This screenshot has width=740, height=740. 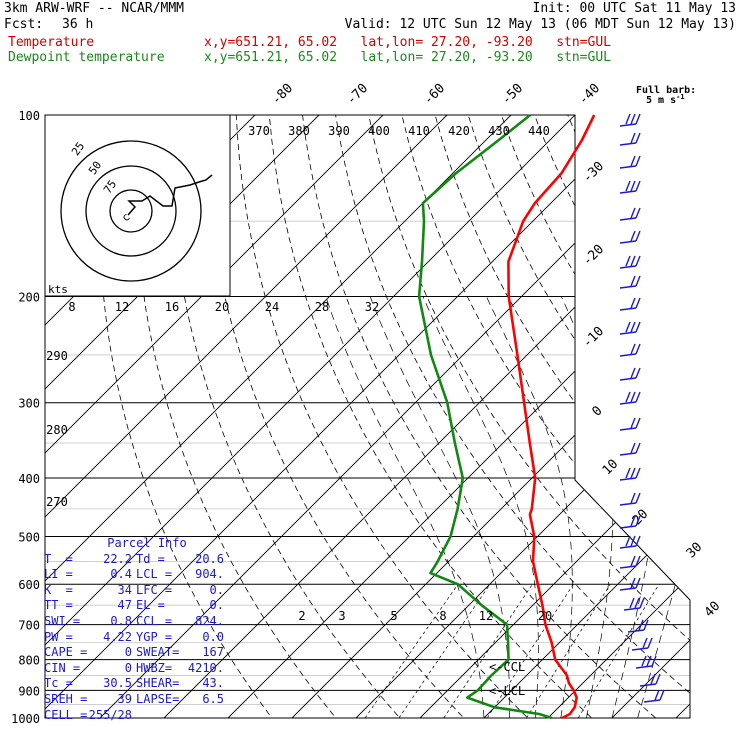 What do you see at coordinates (51, 42) in the screenshot?
I see `legend-temperature: Temperature` at bounding box center [51, 42].